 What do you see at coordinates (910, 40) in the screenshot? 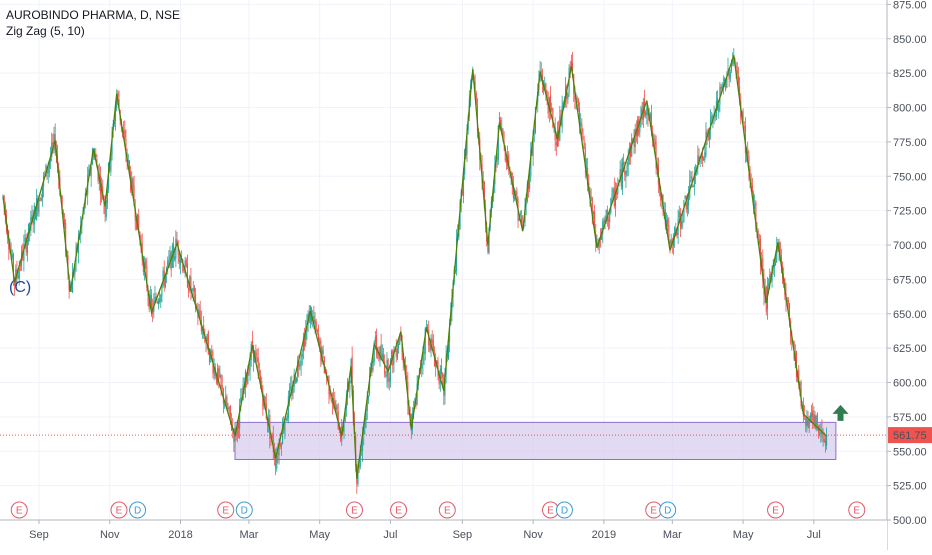
I see `y-tick-label: 850.00` at bounding box center [910, 40].